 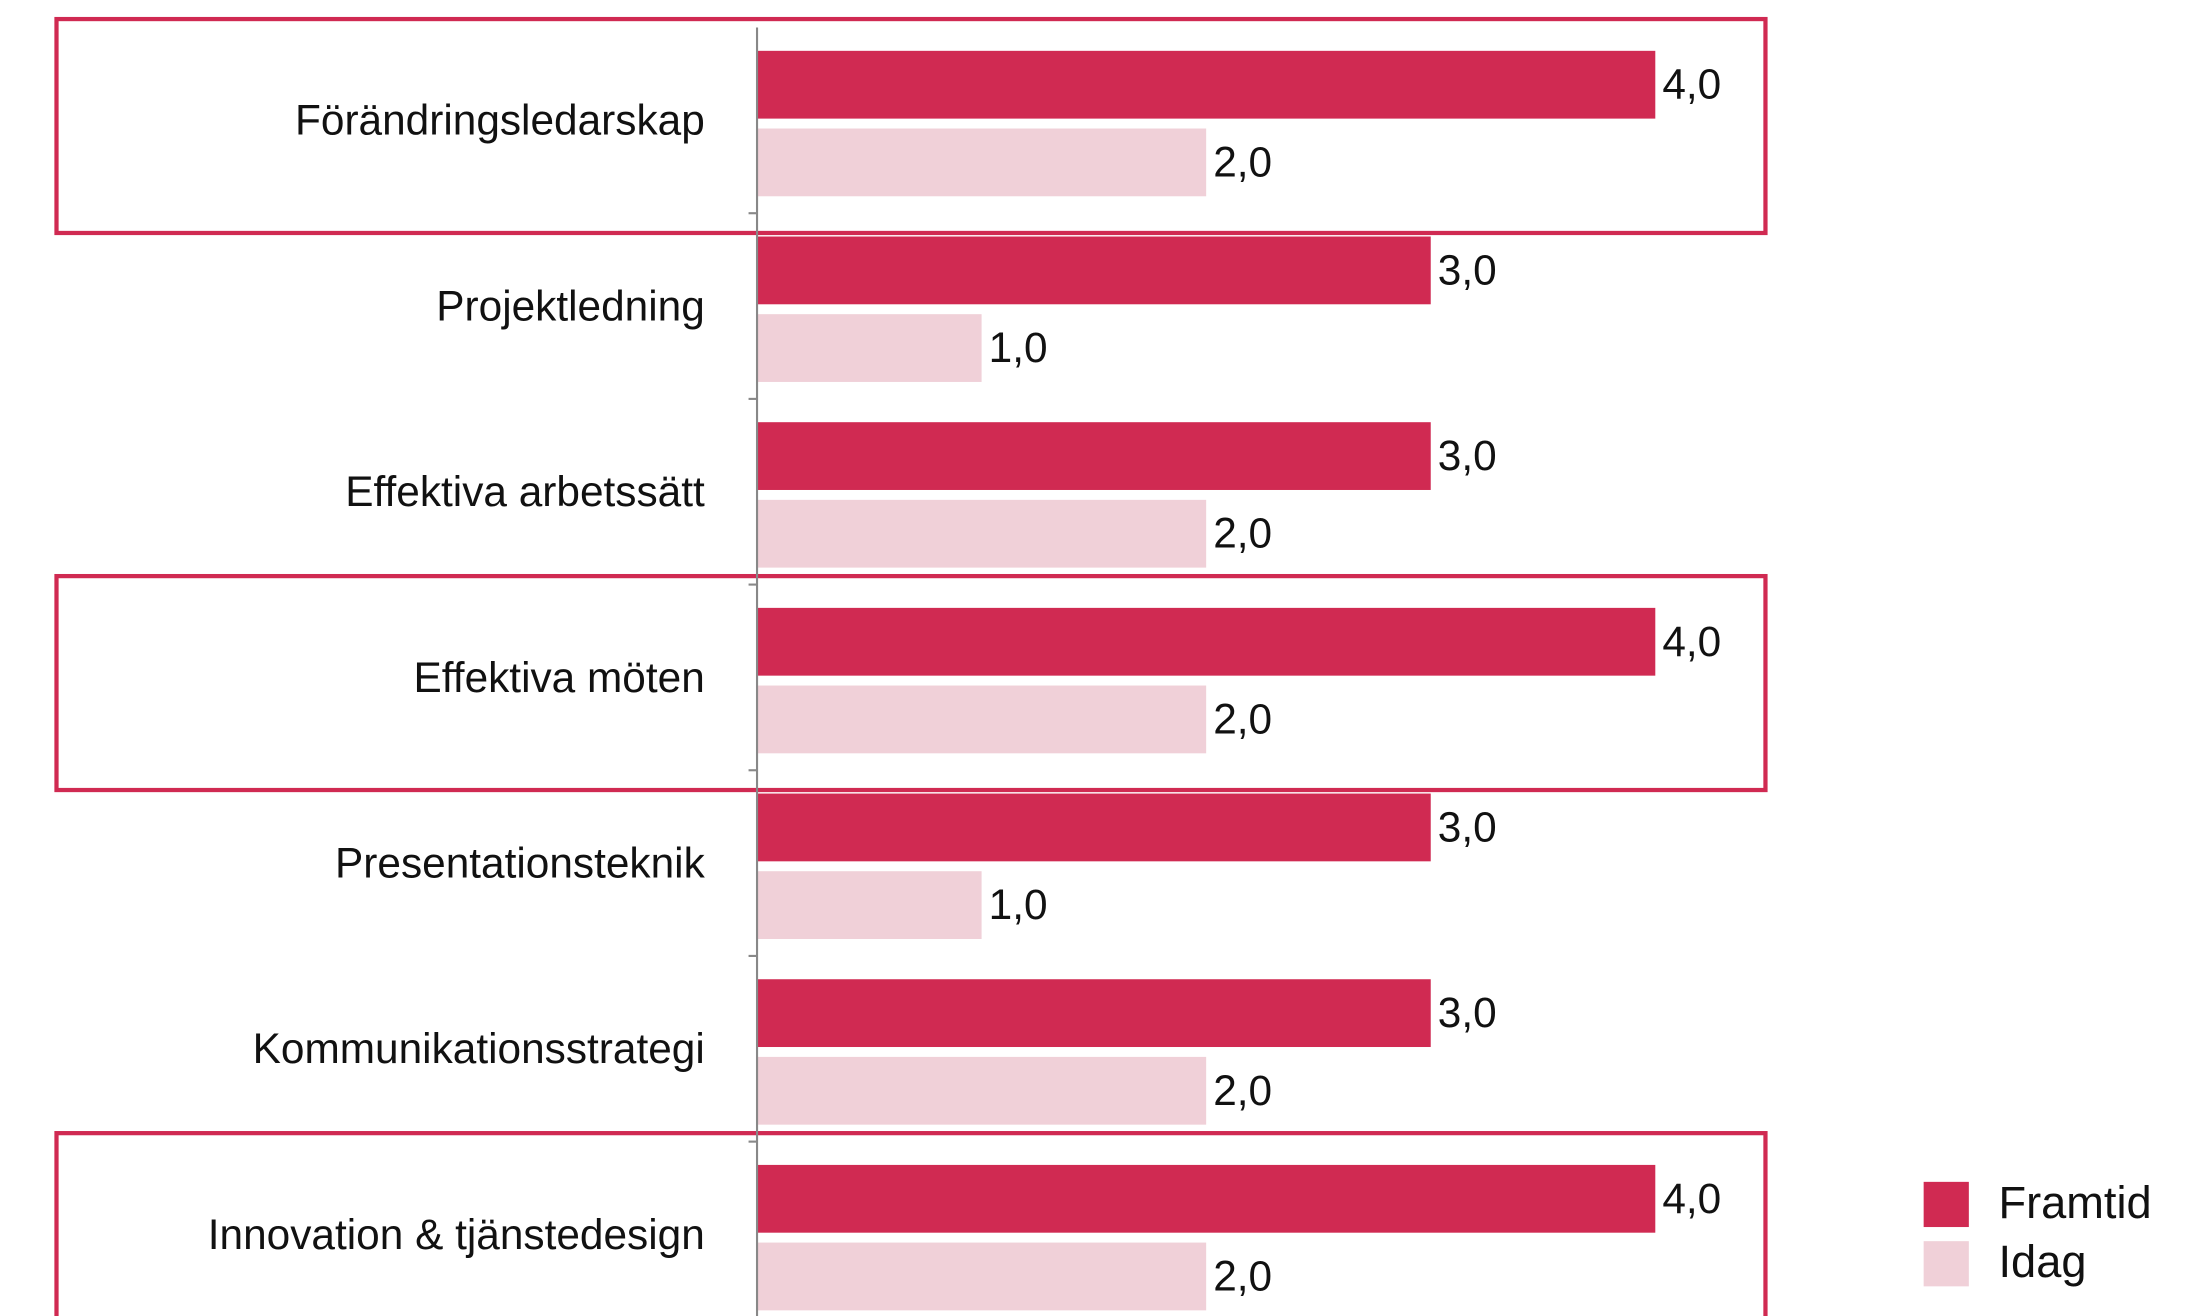 I want to click on legend-label: Idag, so click(x=2043, y=1261).